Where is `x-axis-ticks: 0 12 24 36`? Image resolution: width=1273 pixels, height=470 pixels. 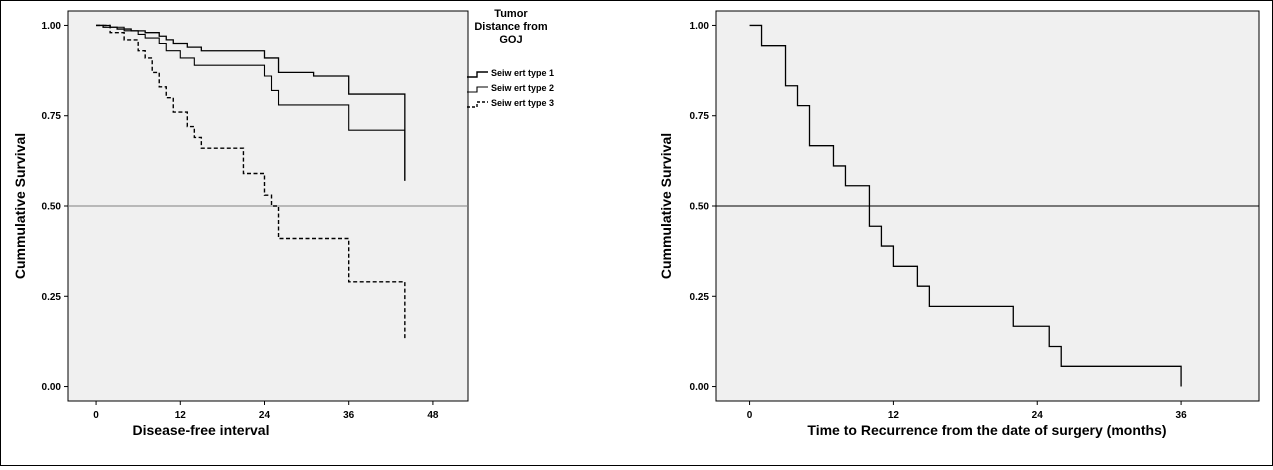 x-axis-ticks: 0 12 24 36 is located at coordinates (967, 411).